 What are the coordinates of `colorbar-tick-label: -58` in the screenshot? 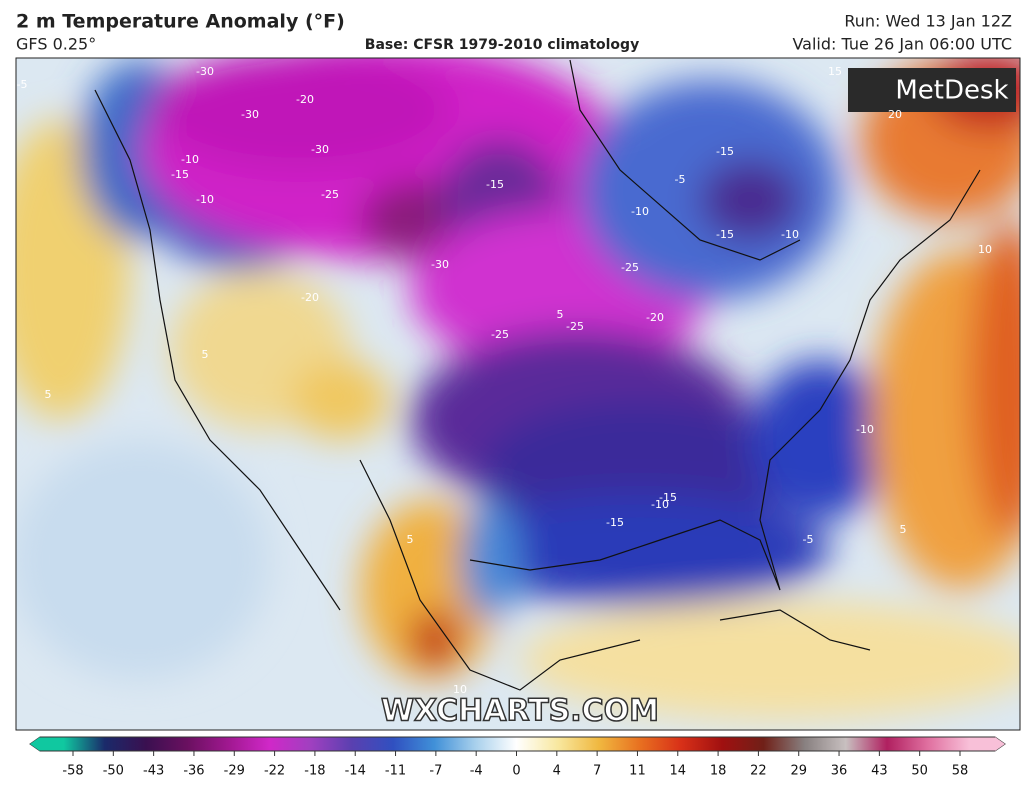 It's located at (72, 771).